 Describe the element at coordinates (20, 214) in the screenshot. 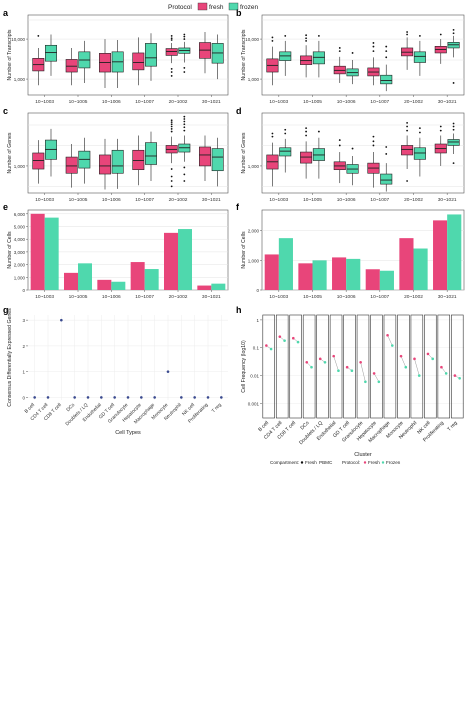

I see `y-tick-label: 6,000` at that location.